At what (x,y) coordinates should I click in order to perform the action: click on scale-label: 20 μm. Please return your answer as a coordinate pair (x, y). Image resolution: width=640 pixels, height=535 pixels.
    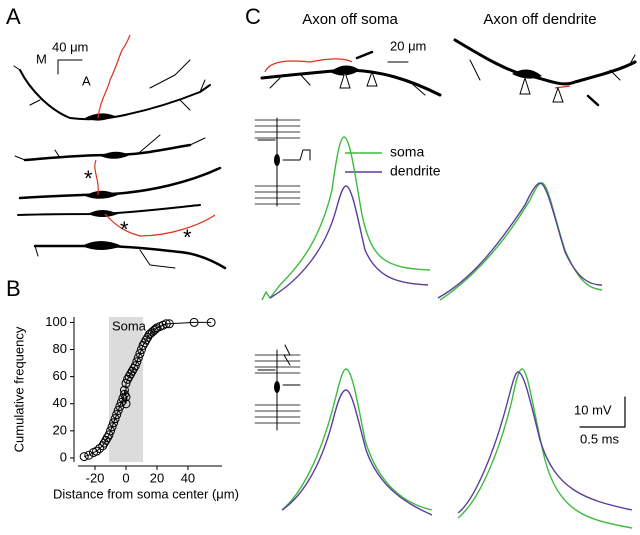
    Looking at the image, I should click on (408, 45).